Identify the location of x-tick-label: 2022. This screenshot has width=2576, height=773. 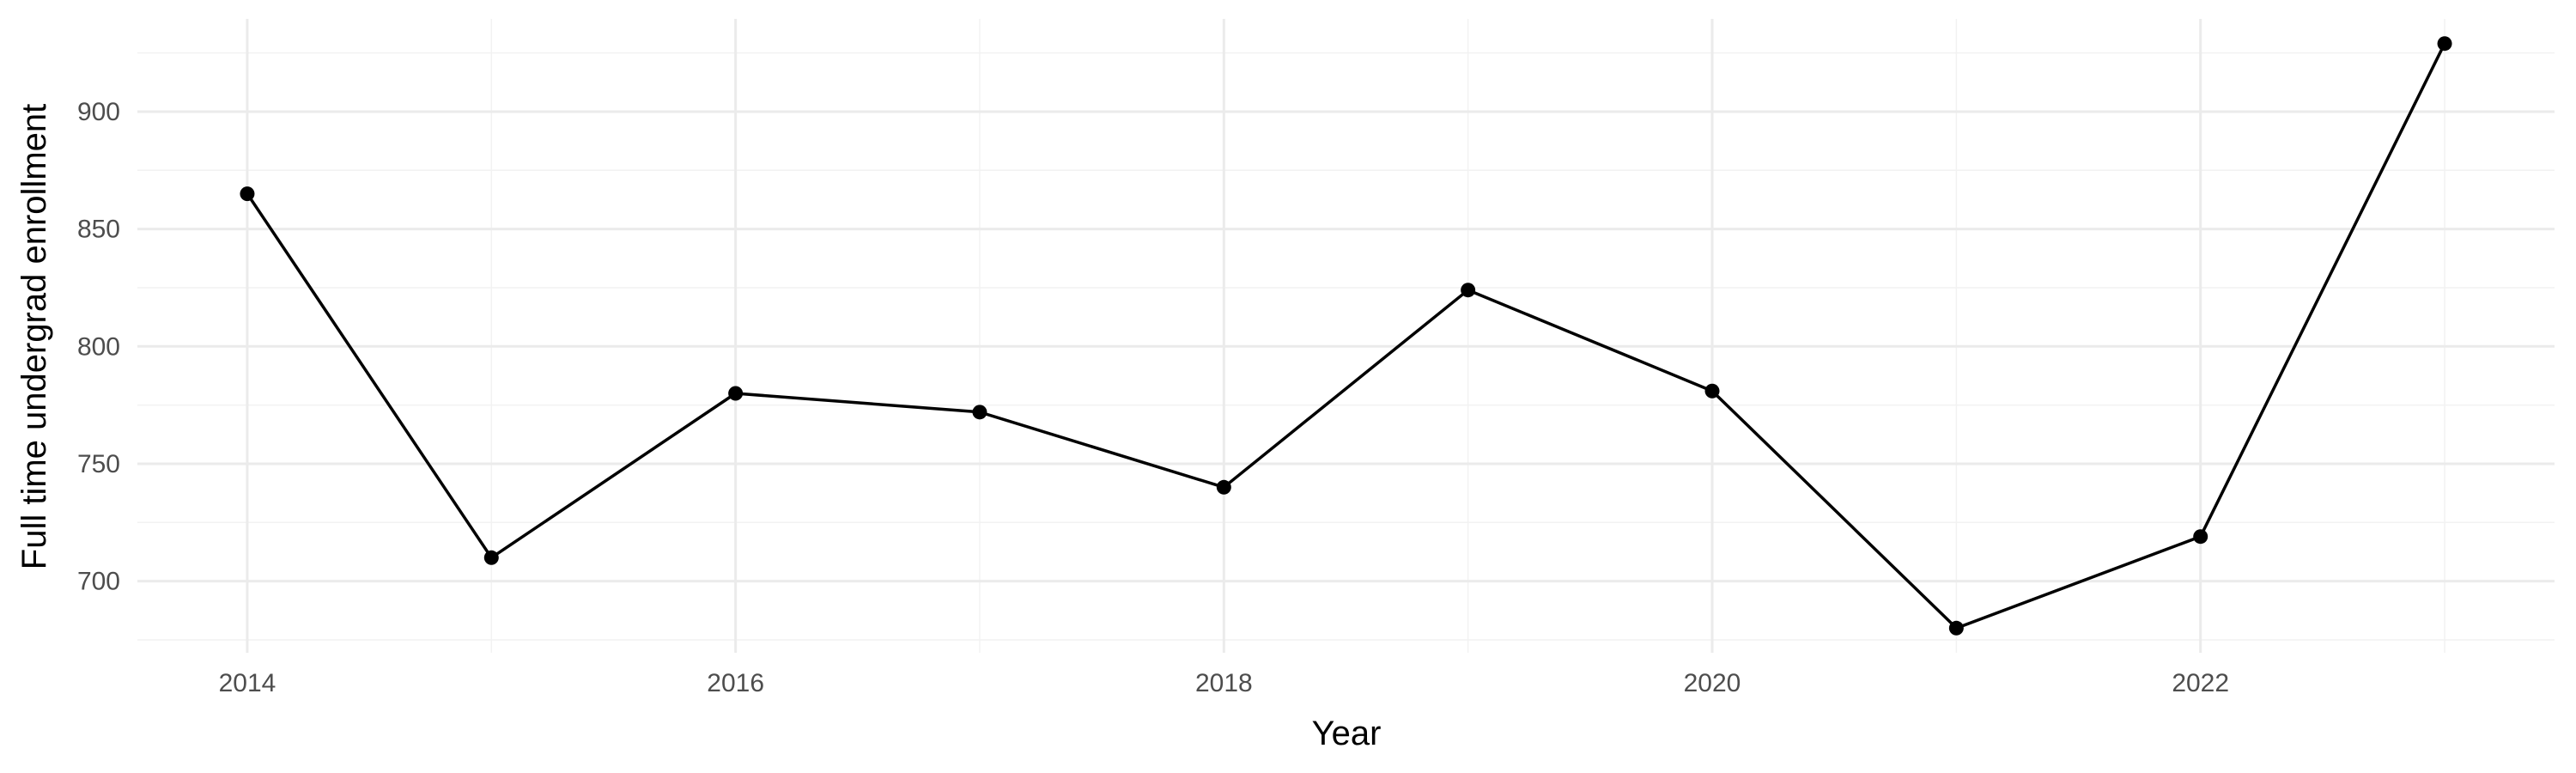
(2200, 683).